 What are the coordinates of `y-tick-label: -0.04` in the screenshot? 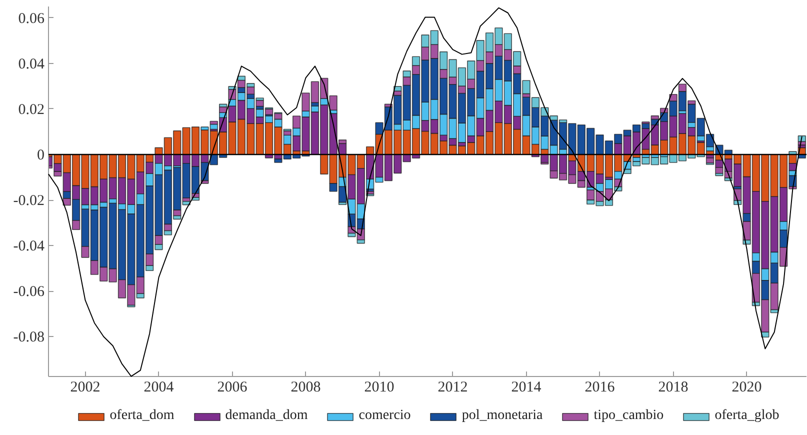 It's located at (29, 246).